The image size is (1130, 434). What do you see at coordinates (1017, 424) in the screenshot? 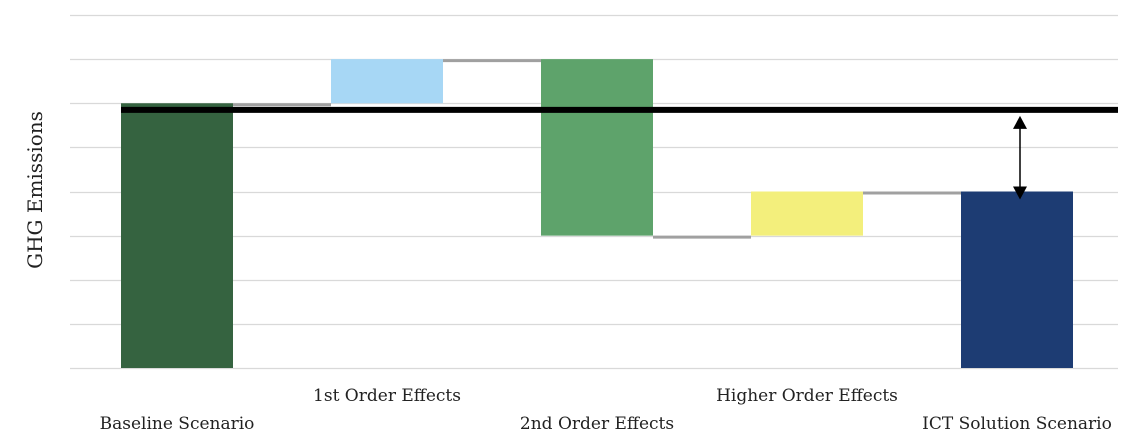
I see `category-label: ICT Solution Scenario` at bounding box center [1017, 424].